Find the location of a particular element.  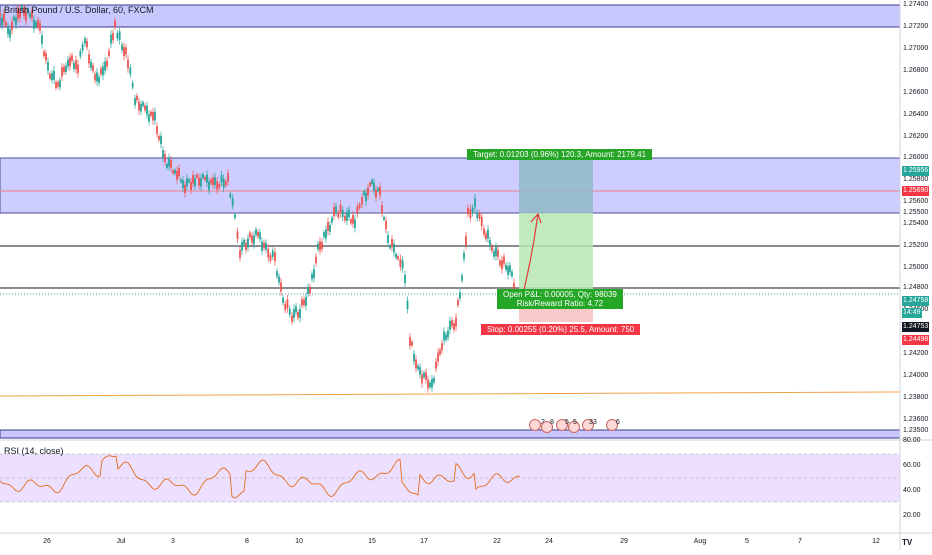

risk-reward-text: Risk/Reward Ratio: 4.72 is located at coordinates (560, 303).